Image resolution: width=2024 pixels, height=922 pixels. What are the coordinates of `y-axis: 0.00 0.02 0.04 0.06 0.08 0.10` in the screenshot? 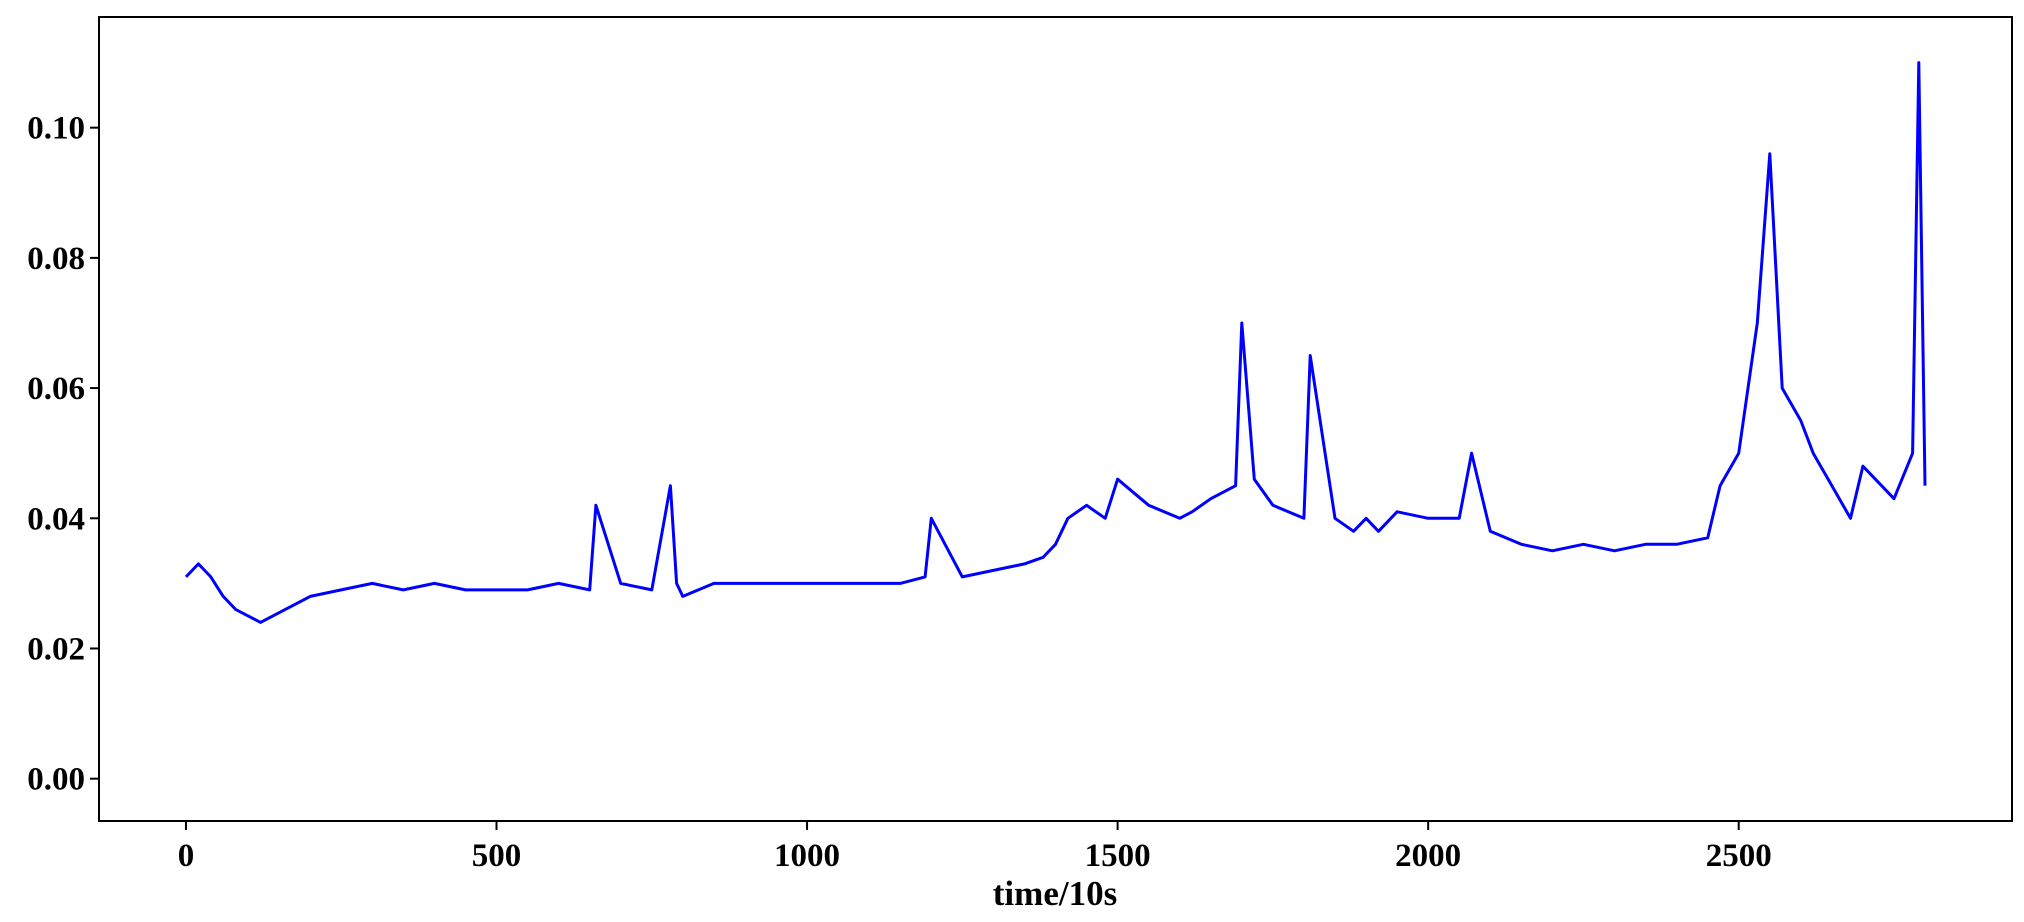 It's located at (63, 454).